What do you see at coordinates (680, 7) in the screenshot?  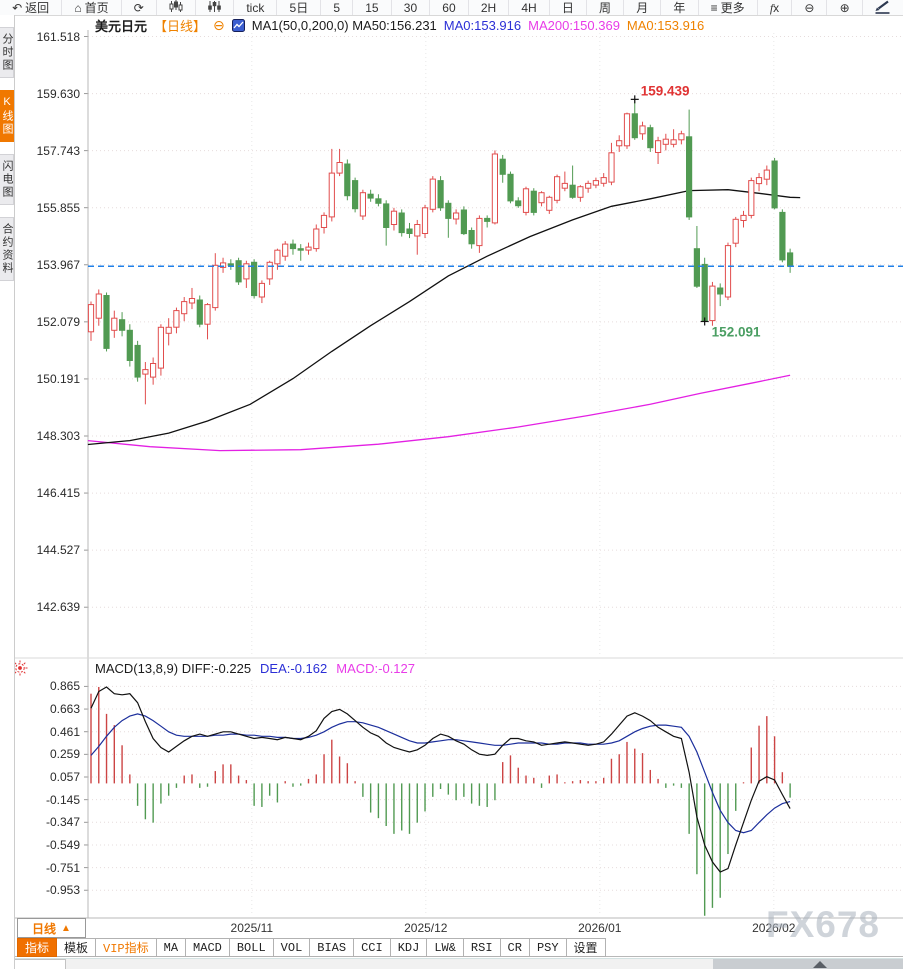 I see `toolbar-item-年: 年` at bounding box center [680, 7].